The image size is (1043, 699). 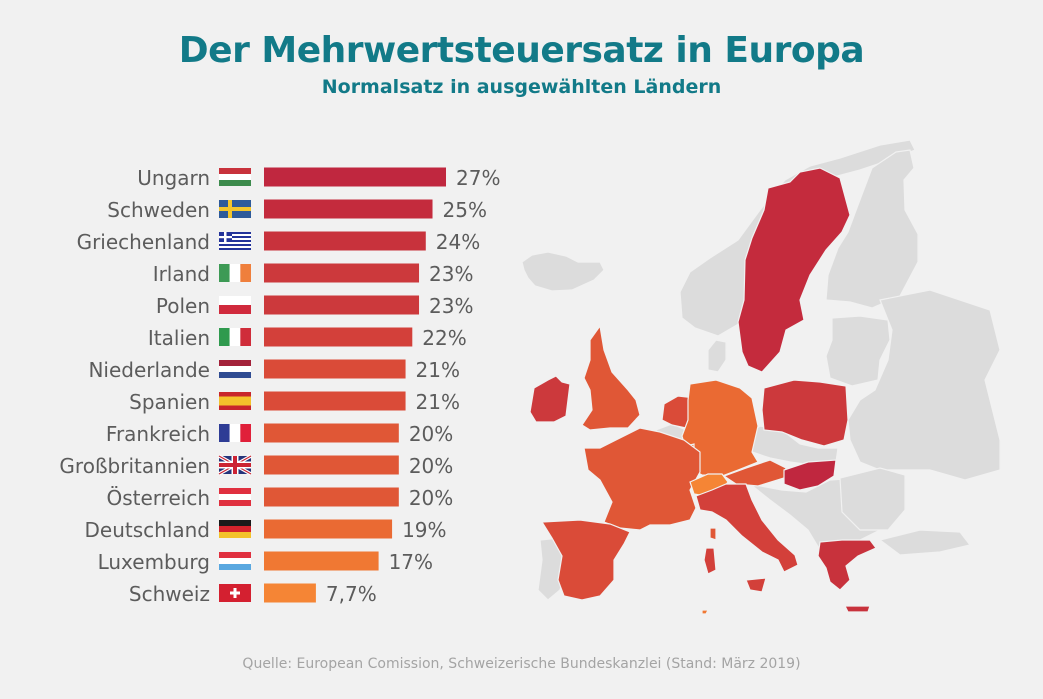 I want to click on category-label: Schweden, so click(x=158, y=210).